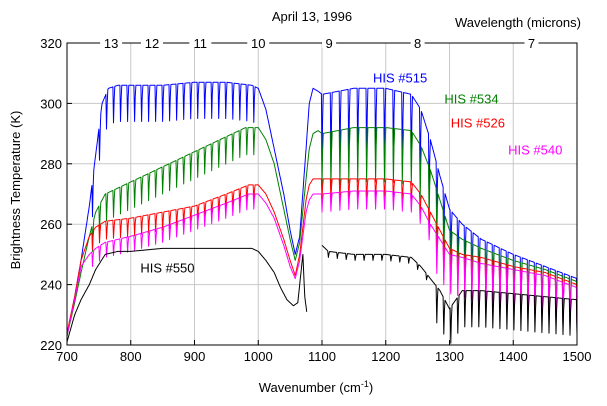 This screenshot has height=406, width=607. What do you see at coordinates (322, 356) in the screenshot?
I see `x-tick-label: 1100` at bounding box center [322, 356].